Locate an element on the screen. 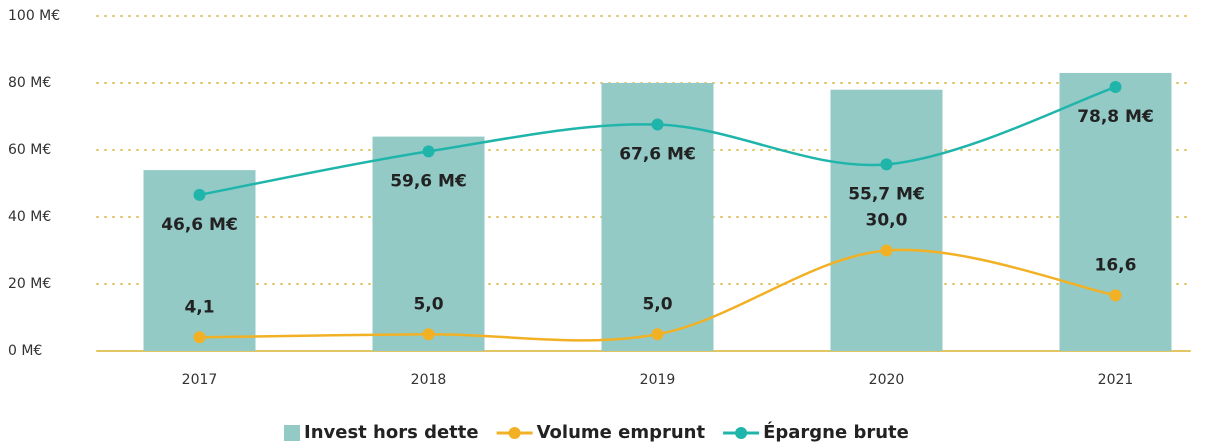 The width and height of the screenshot is (1211, 446). value-label: 67,6 M€ is located at coordinates (657, 155).